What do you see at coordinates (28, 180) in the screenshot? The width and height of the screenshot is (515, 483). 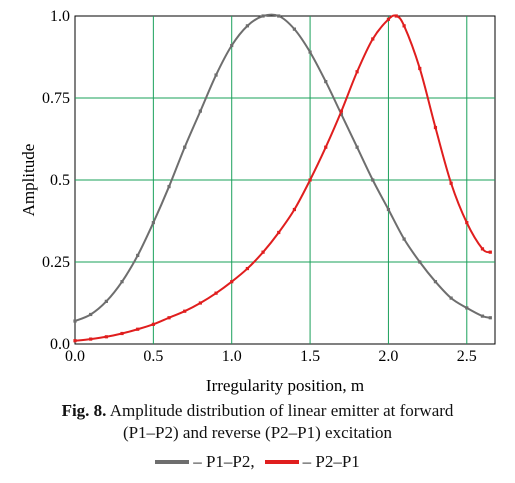 I see `y-axis-label: Amplitude` at bounding box center [28, 180].